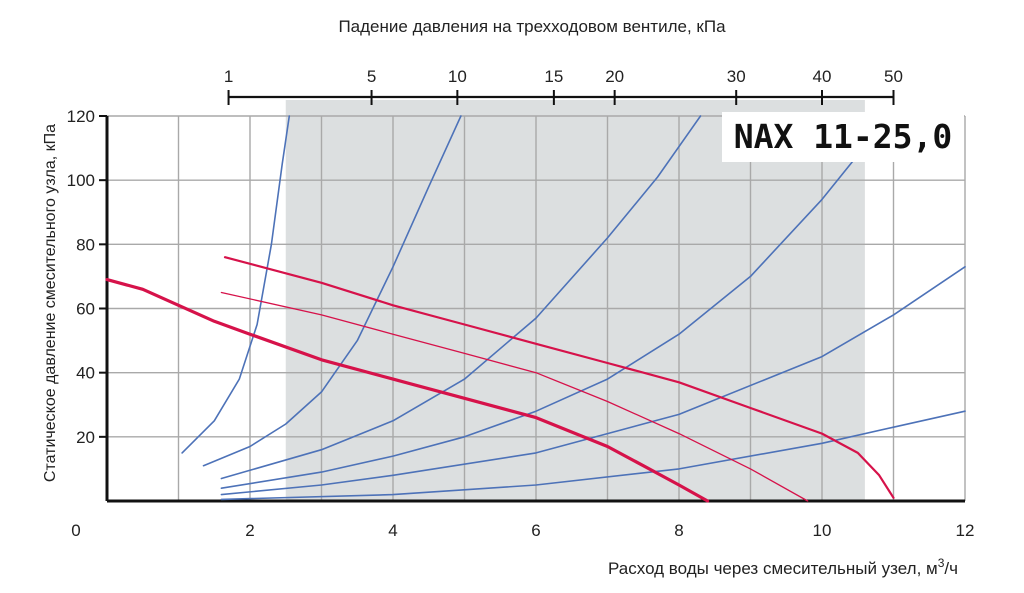 Image resolution: width=1024 pixels, height=593 pixels. What do you see at coordinates (822, 76) in the screenshot?
I see `top-axis-tick-label: 40` at bounding box center [822, 76].